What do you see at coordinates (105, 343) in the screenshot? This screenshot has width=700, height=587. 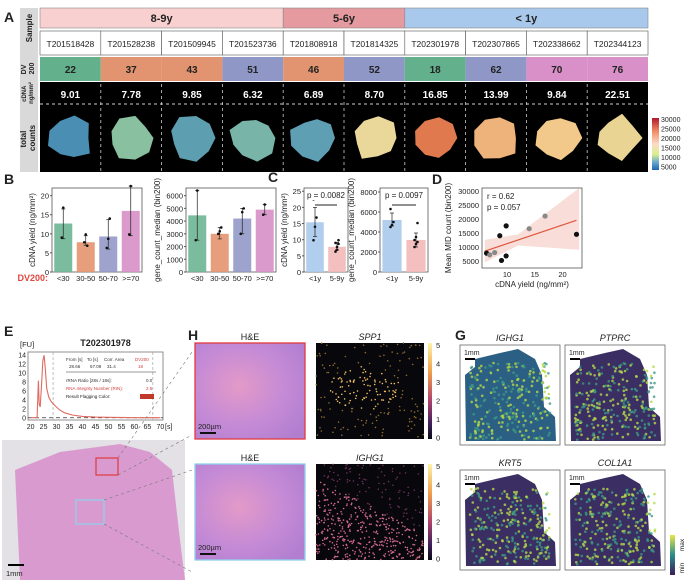 I see `chart-title: T202301978` at bounding box center [105, 343].